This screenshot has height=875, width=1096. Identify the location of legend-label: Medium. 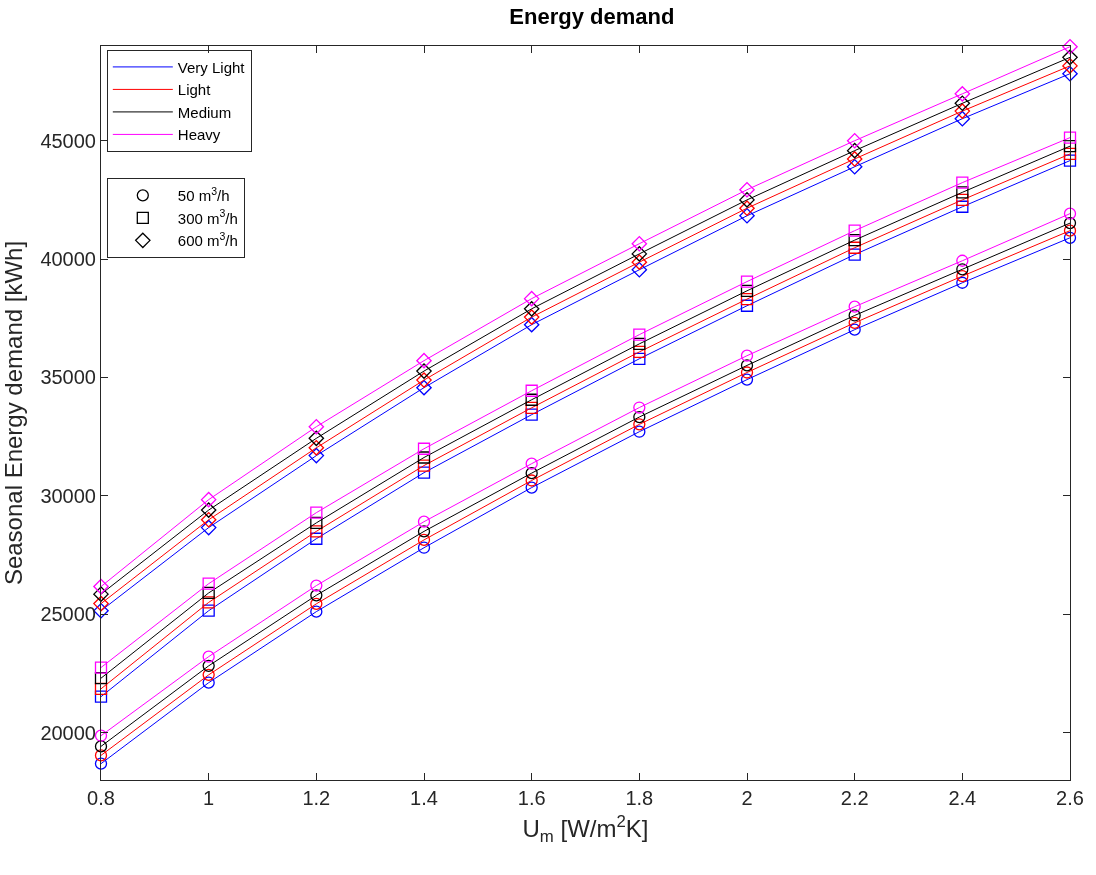
(204, 112).